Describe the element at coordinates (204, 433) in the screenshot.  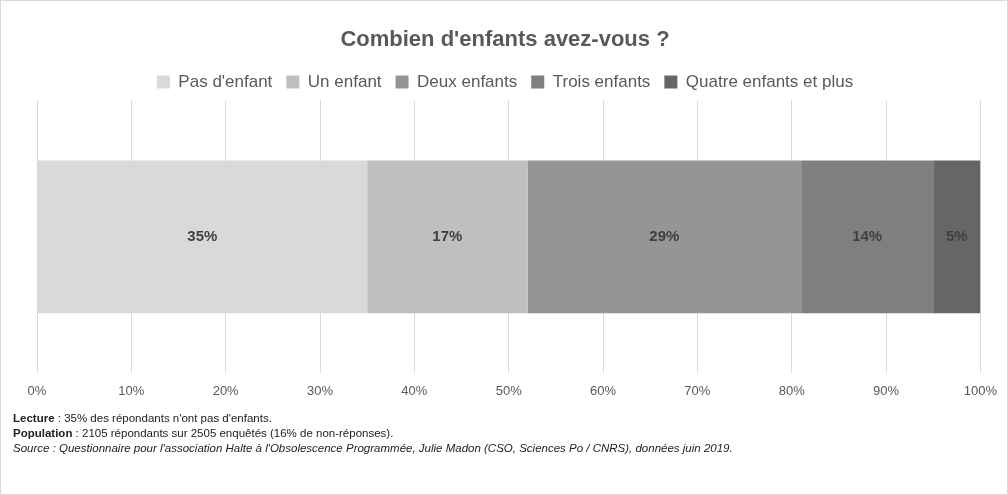
I see `text: Population : 2105 répondants sur 2505 enquêtés (16% de non-réponses).` at that location.